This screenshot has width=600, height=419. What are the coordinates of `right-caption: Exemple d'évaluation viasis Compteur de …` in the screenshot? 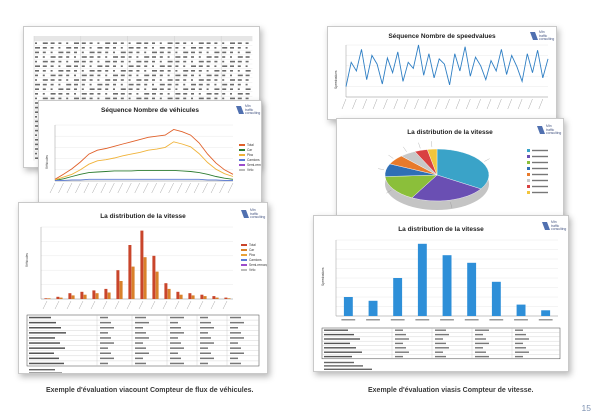 It's located at (451, 390).